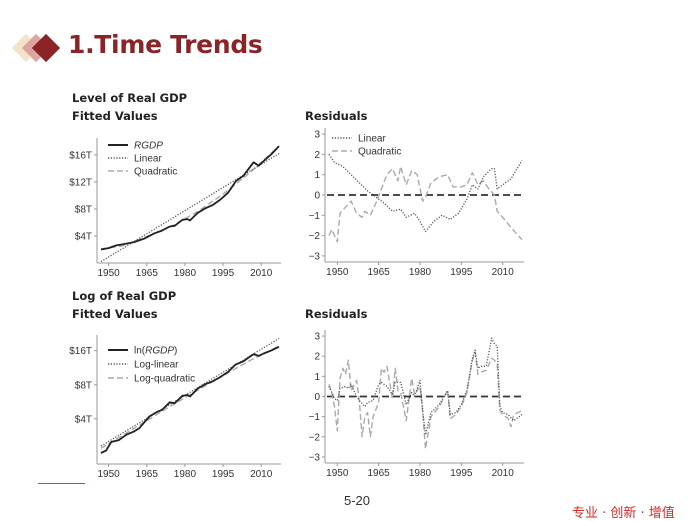 The image size is (696, 521). What do you see at coordinates (130, 98) in the screenshot?
I see `level-chart-title: Level of Real GDP` at bounding box center [130, 98].